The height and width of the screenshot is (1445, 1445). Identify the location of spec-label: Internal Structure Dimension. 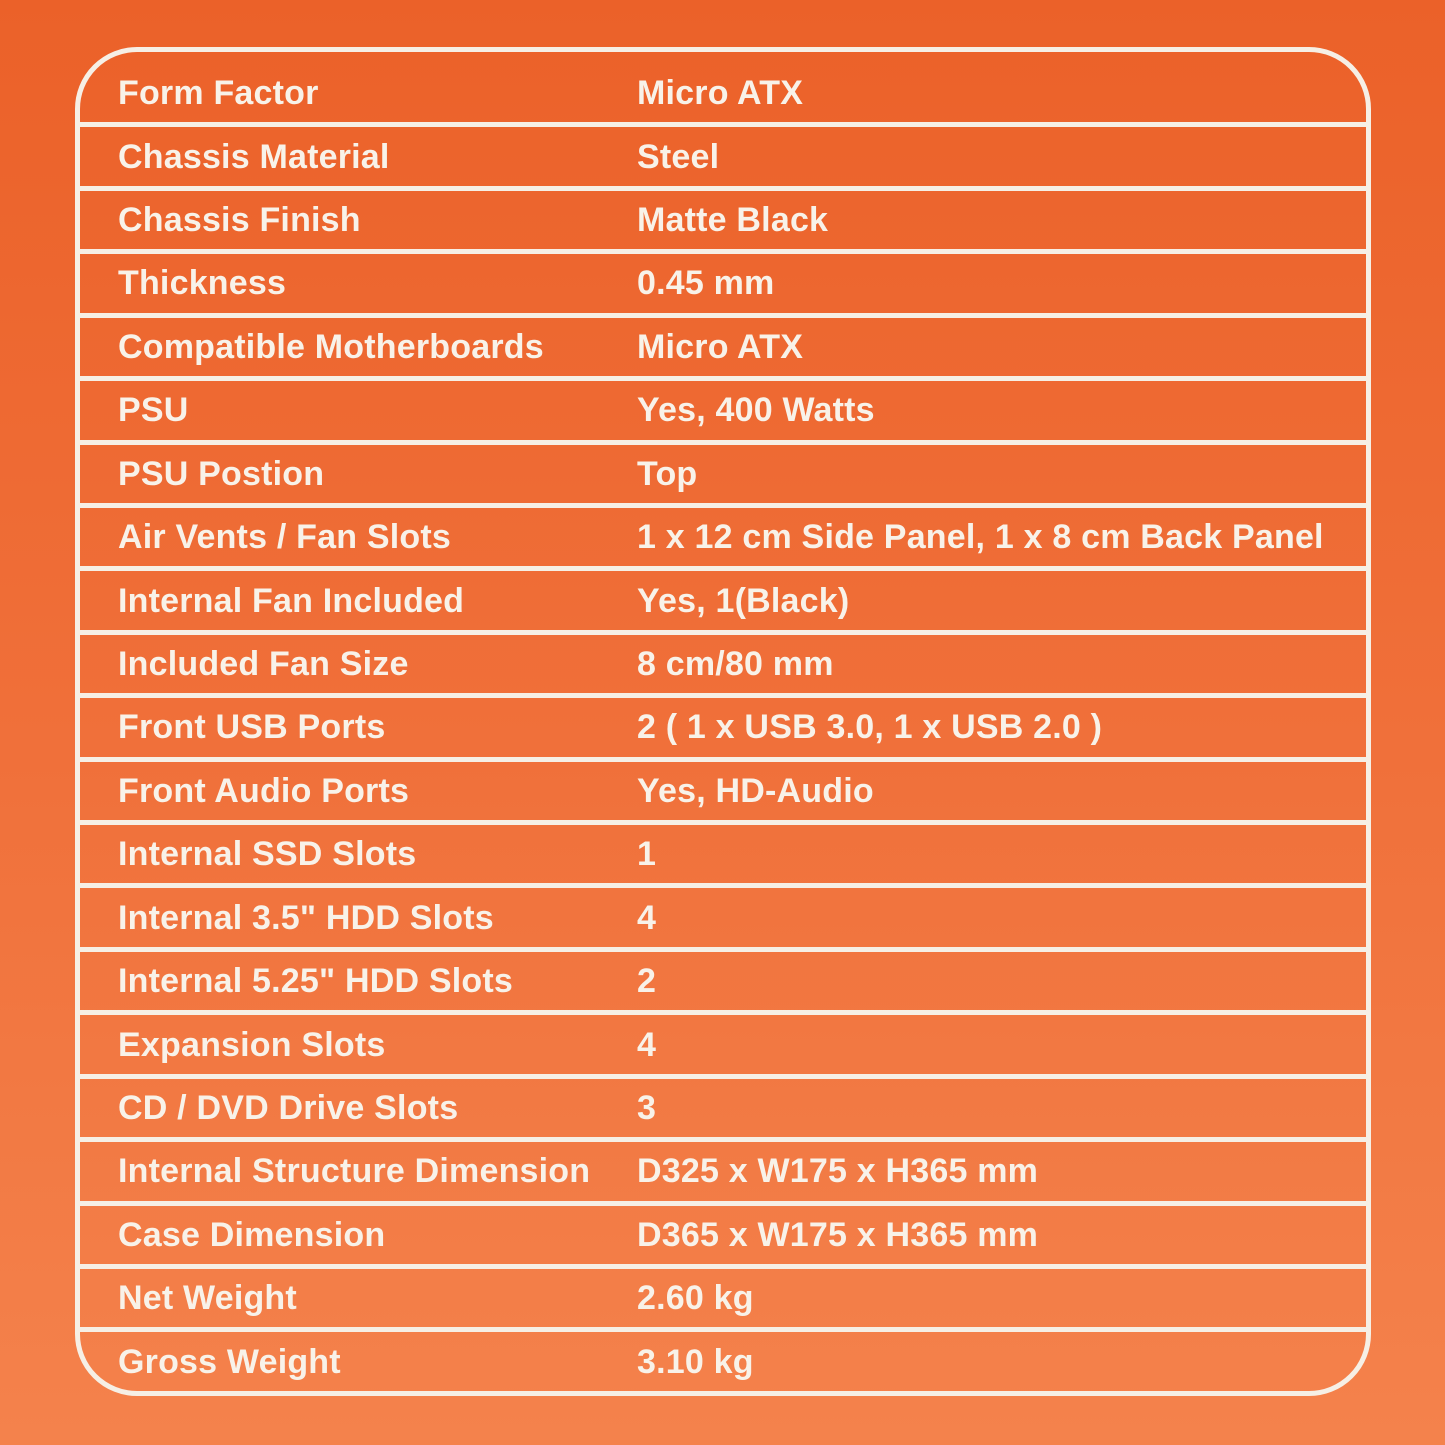
(354, 1171).